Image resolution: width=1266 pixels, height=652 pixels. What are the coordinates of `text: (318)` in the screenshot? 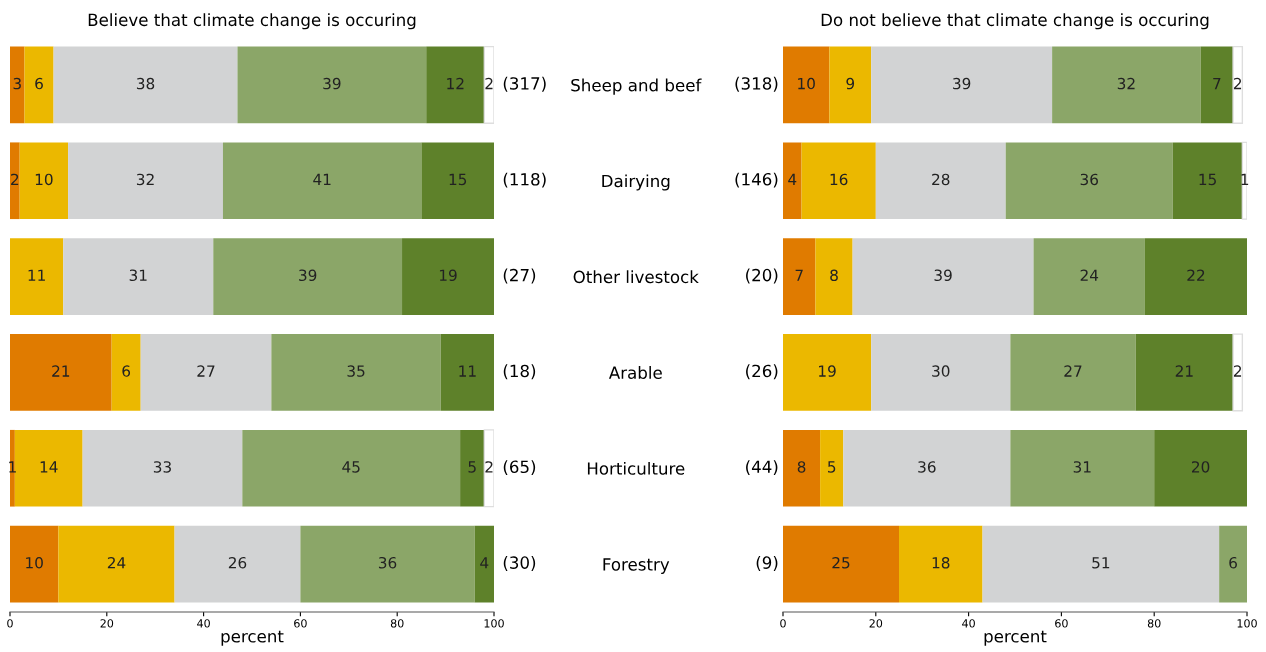 It's located at (756, 84).